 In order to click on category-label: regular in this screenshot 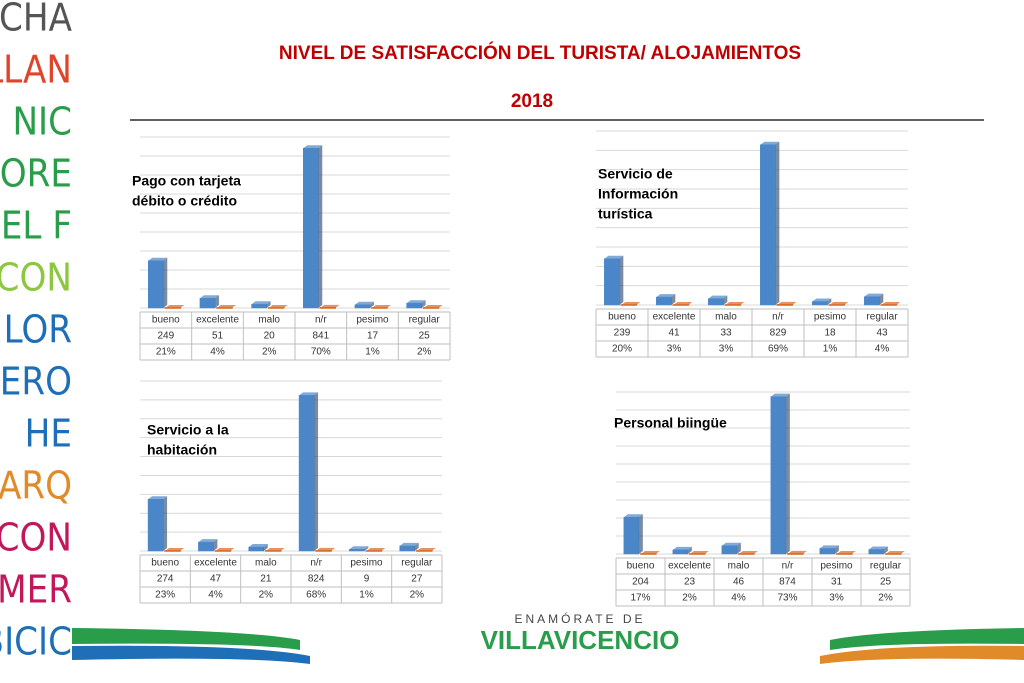, I will do `click(425, 320)`.